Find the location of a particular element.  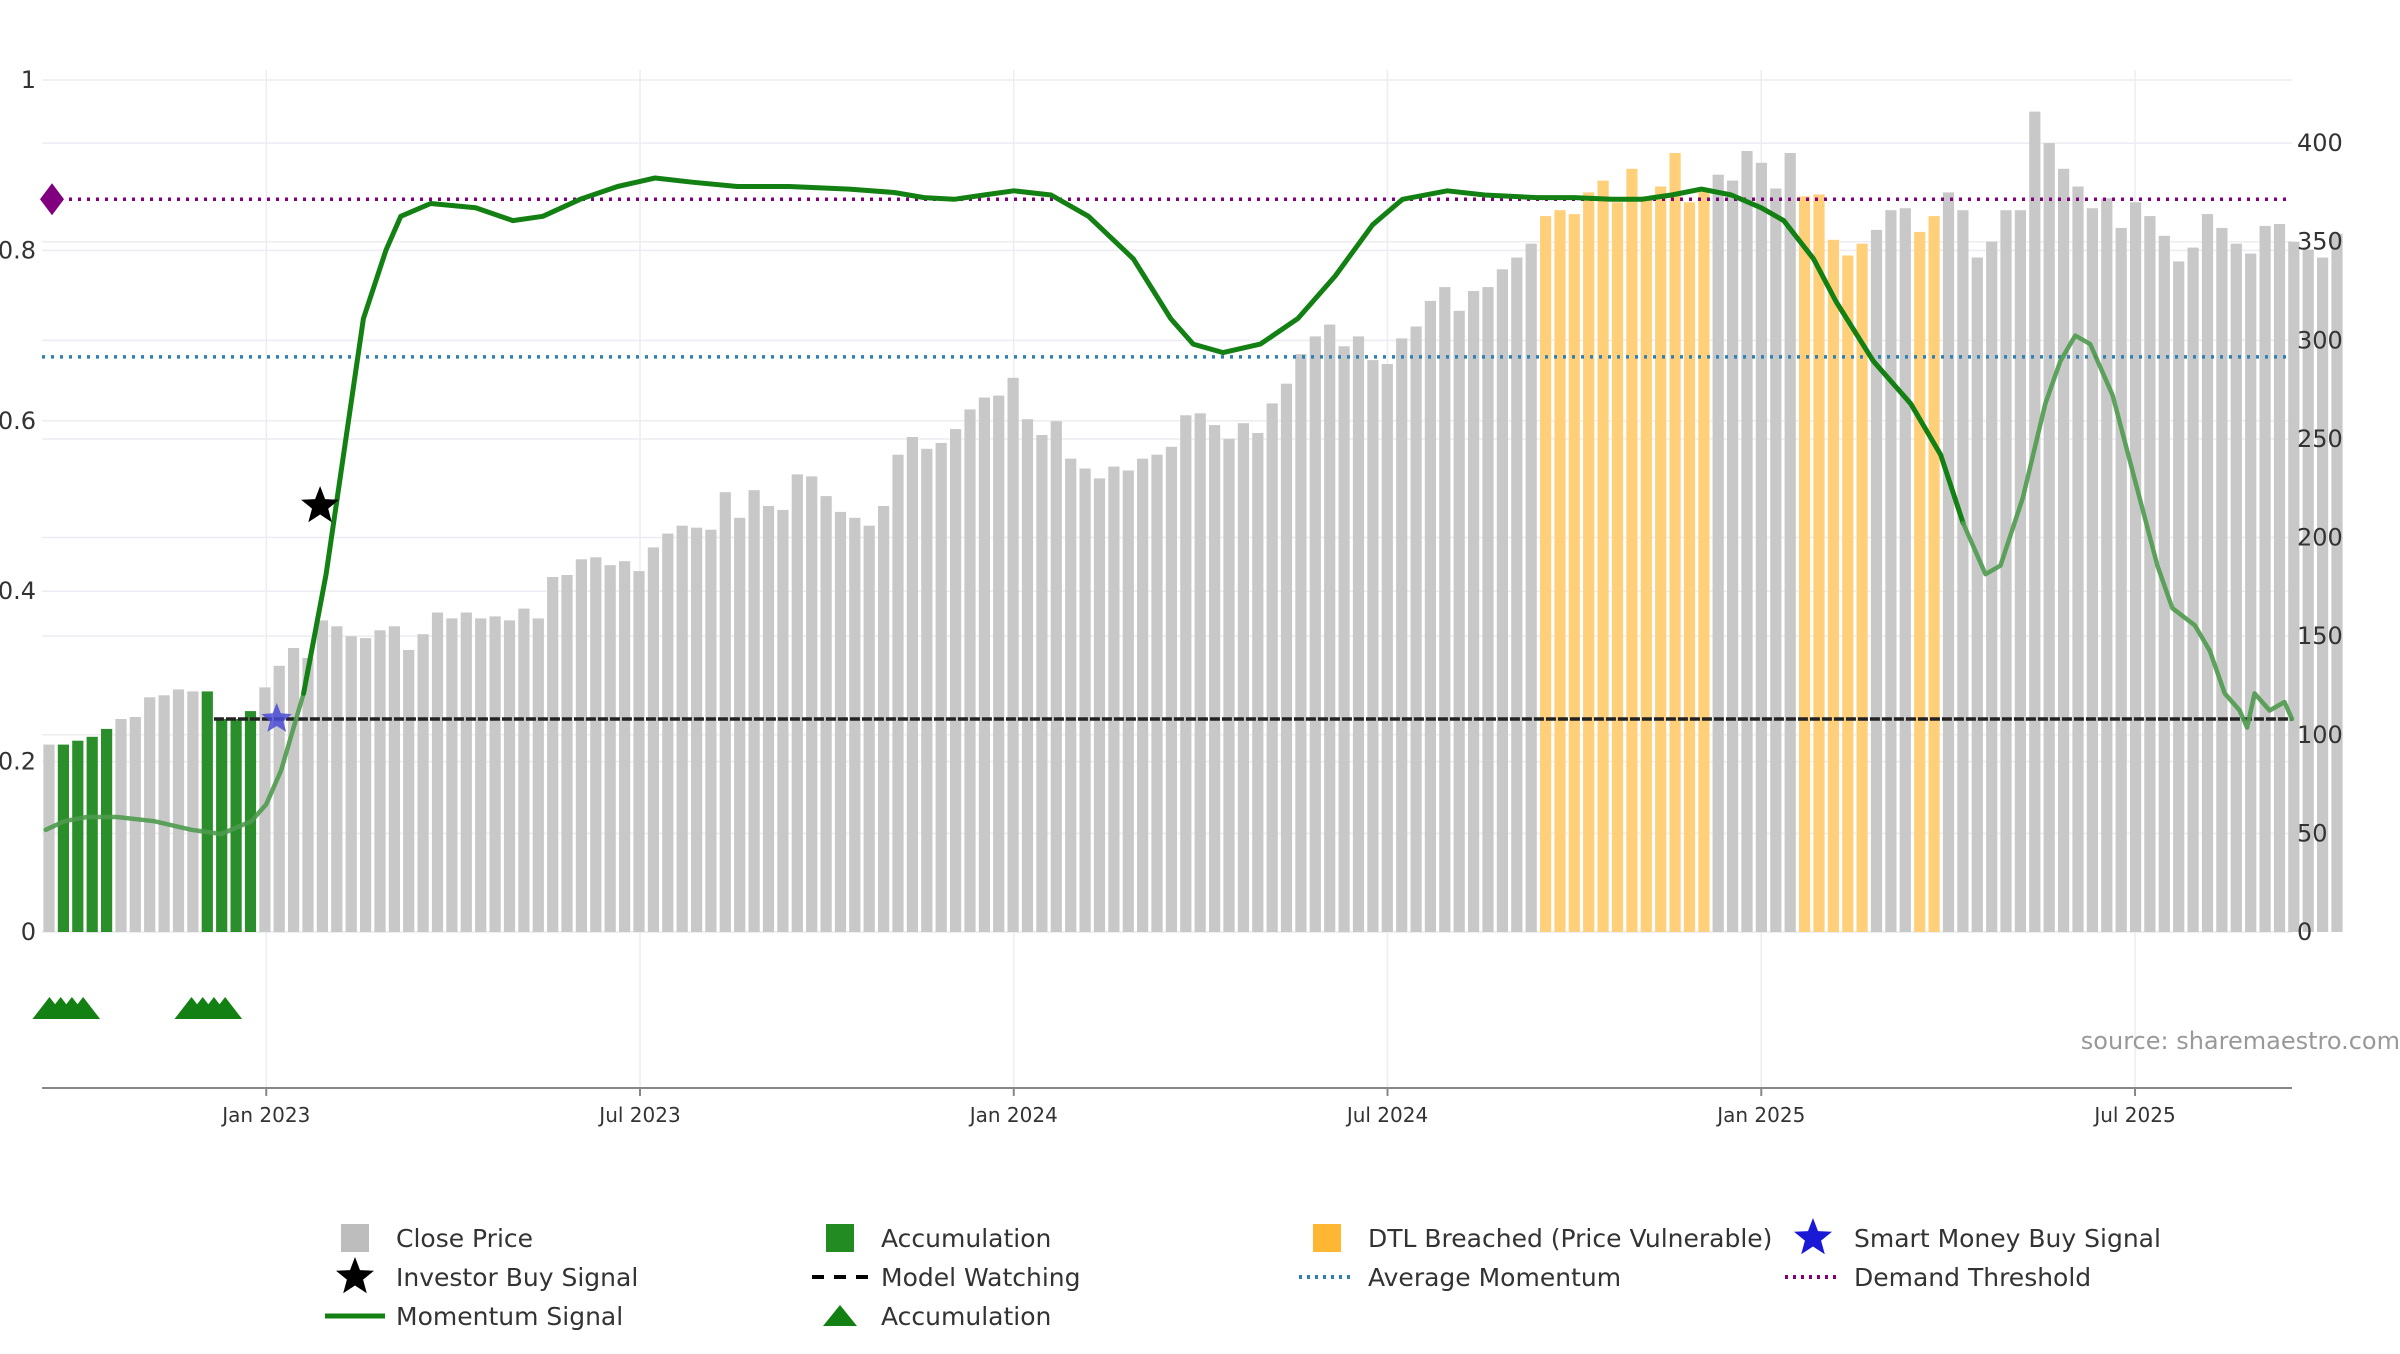

legend-label: Demand Threshold is located at coordinates (1972, 1277).